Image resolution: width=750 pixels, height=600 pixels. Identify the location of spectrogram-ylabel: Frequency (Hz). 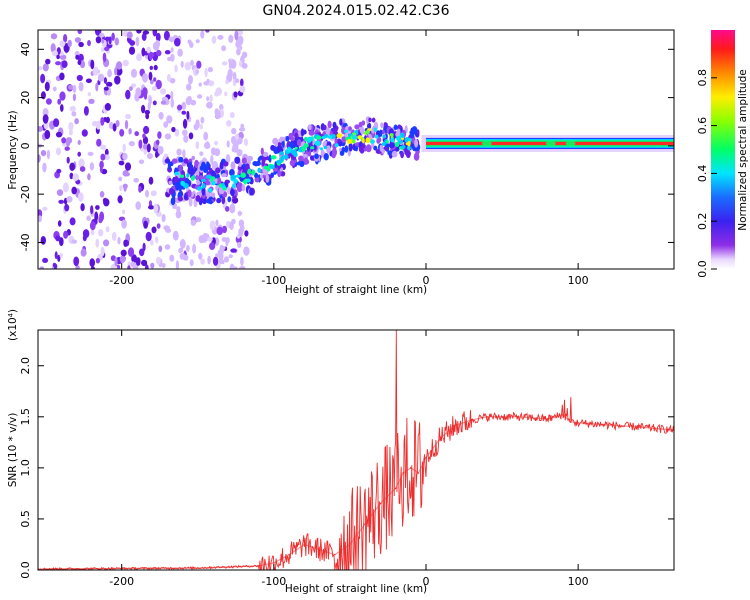
(13, 149).